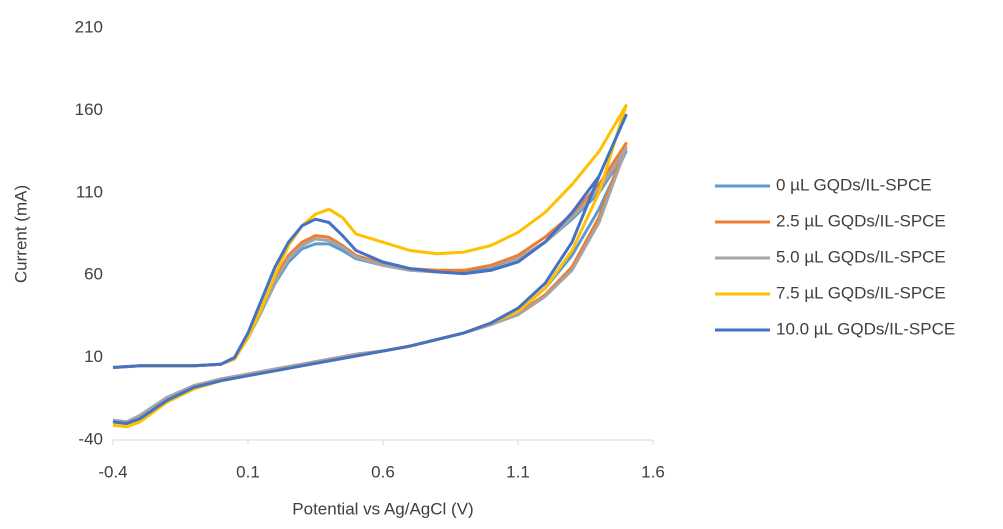 The width and height of the screenshot is (1003, 529). What do you see at coordinates (383, 471) in the screenshot?
I see `x-tick-label: 0.6` at bounding box center [383, 471].